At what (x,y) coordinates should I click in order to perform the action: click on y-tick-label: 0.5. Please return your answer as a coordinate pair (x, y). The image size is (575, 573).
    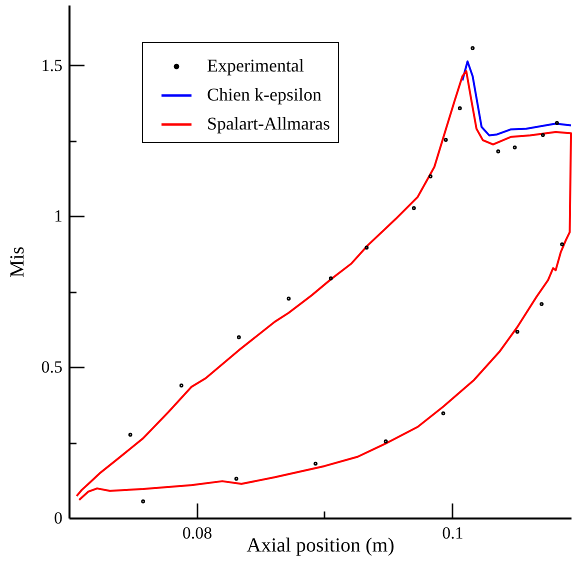
    Looking at the image, I should click on (51, 367).